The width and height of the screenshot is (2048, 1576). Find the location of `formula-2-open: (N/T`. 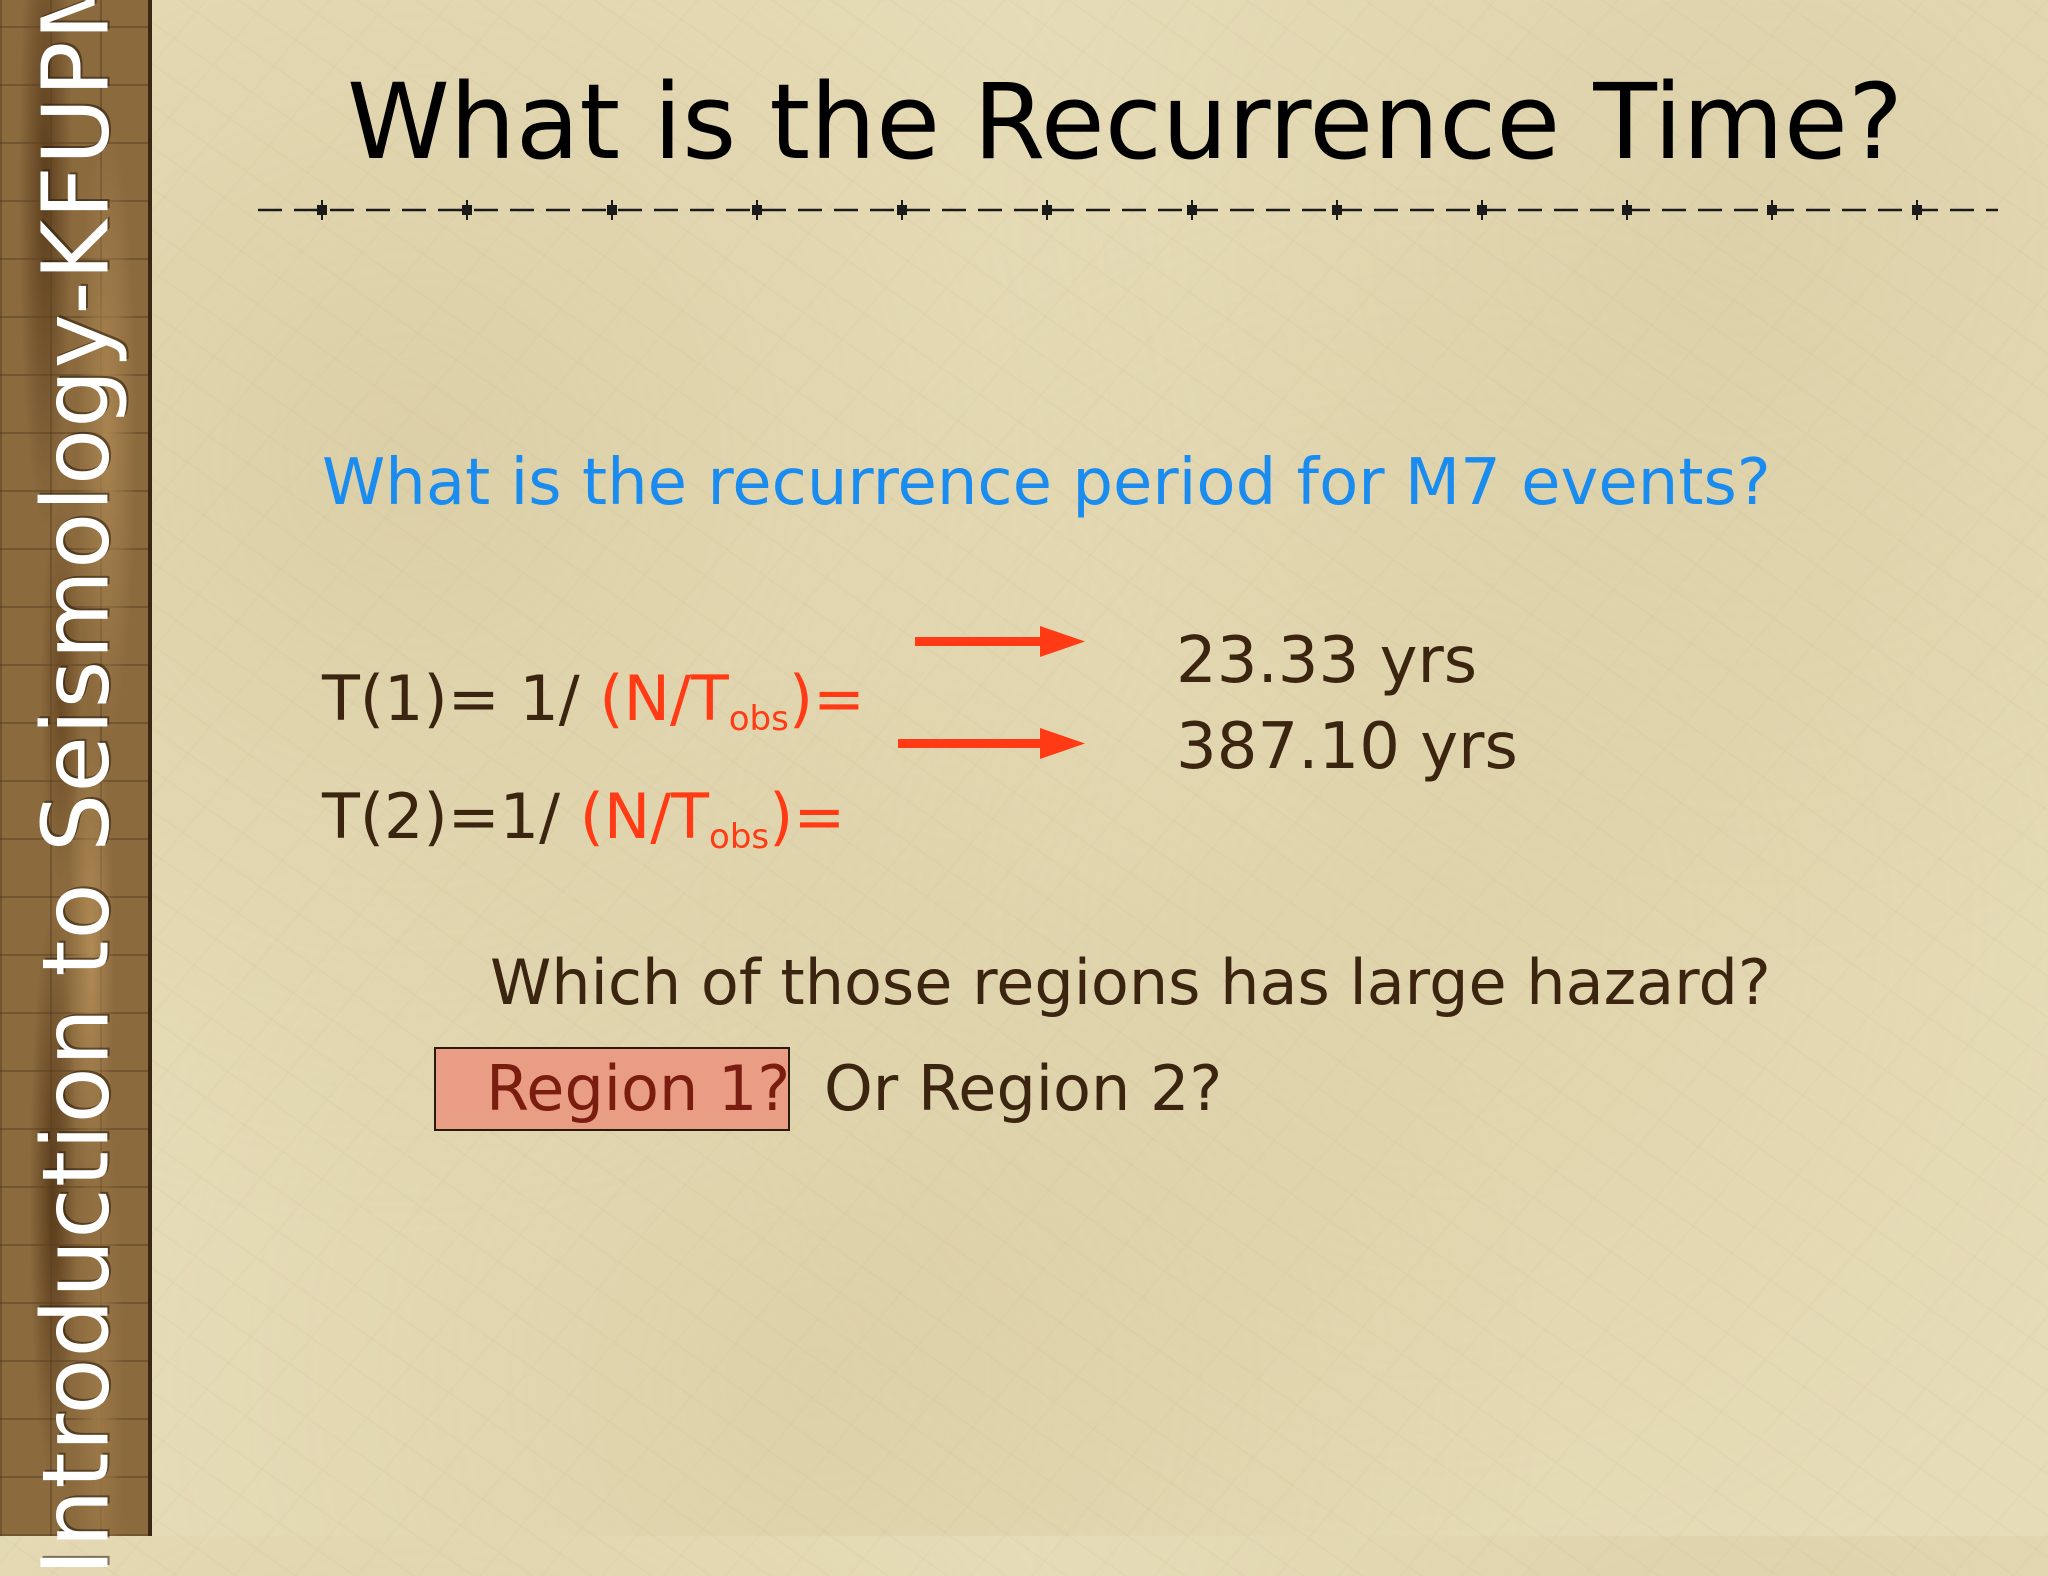

formula-2-open: (N/T is located at coordinates (644, 816).